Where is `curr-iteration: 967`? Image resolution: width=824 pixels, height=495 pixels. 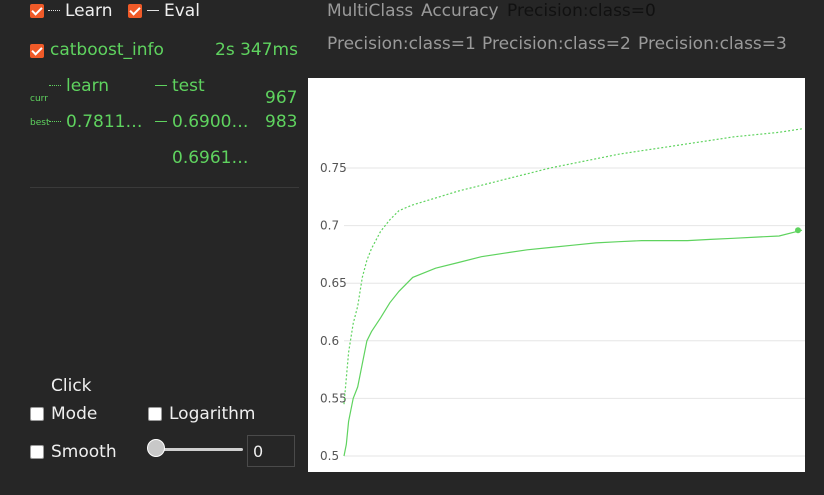
curr-iteration: 967 is located at coordinates (281, 98).